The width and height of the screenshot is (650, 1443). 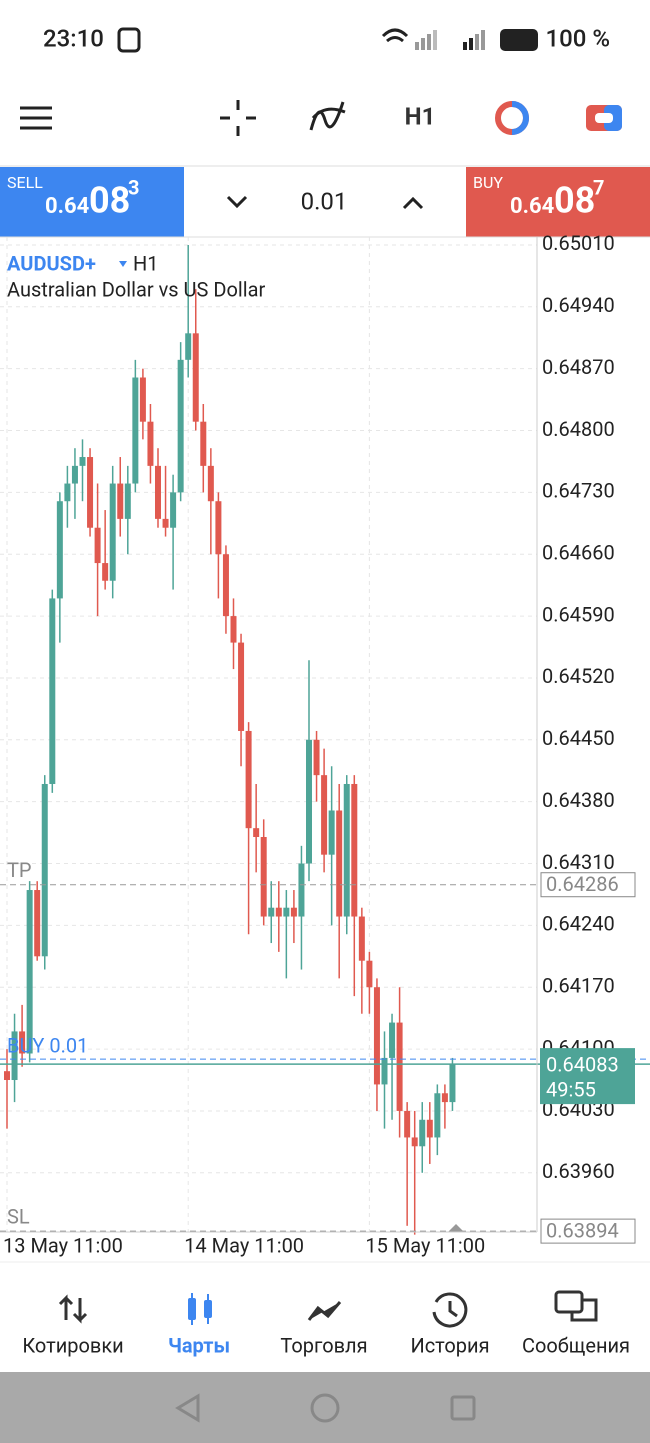 I want to click on y-tick-label: 0.64170, so click(x=578, y=986).